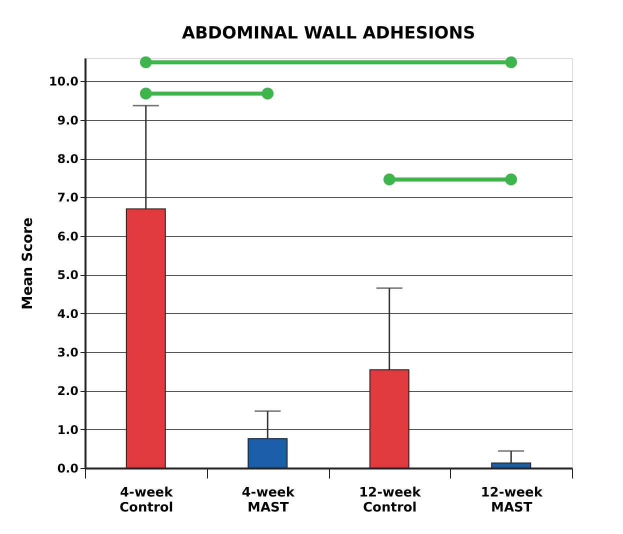 The width and height of the screenshot is (623, 534). I want to click on y-axis-title: Mean Score, so click(28, 263).